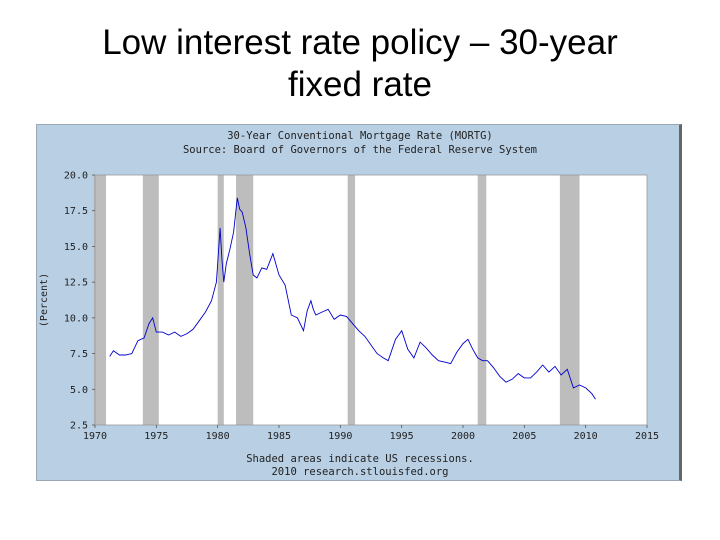 The height and width of the screenshot is (540, 720). Describe the element at coordinates (156, 436) in the screenshot. I see `x-tick-label: 1975` at that location.